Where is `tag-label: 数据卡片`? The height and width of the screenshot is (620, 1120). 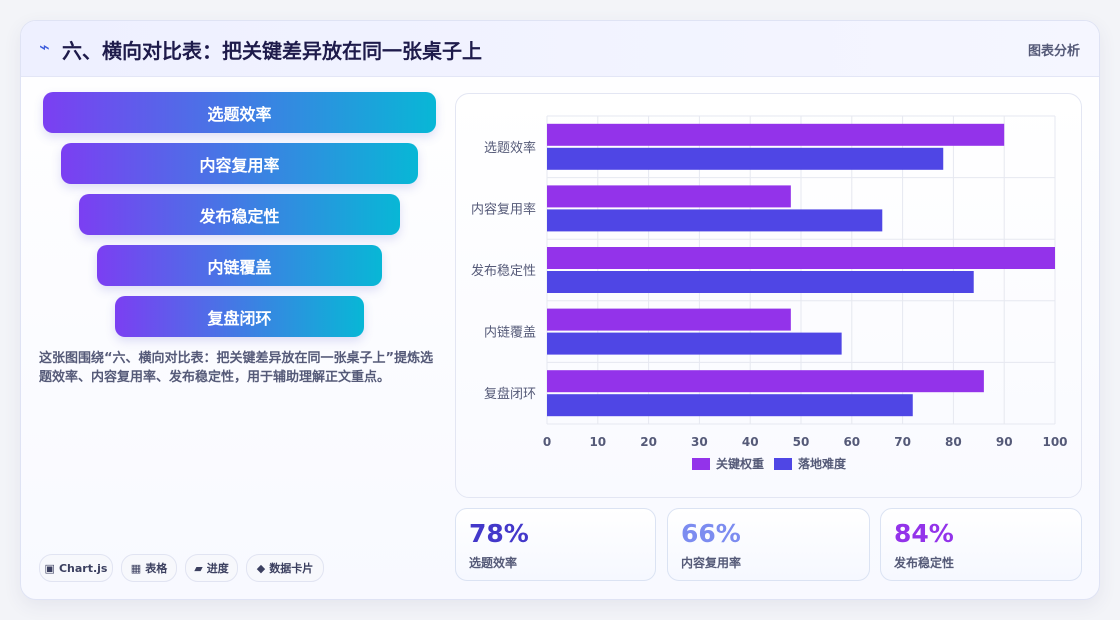 tag-label: 数据卡片 is located at coordinates (291, 568).